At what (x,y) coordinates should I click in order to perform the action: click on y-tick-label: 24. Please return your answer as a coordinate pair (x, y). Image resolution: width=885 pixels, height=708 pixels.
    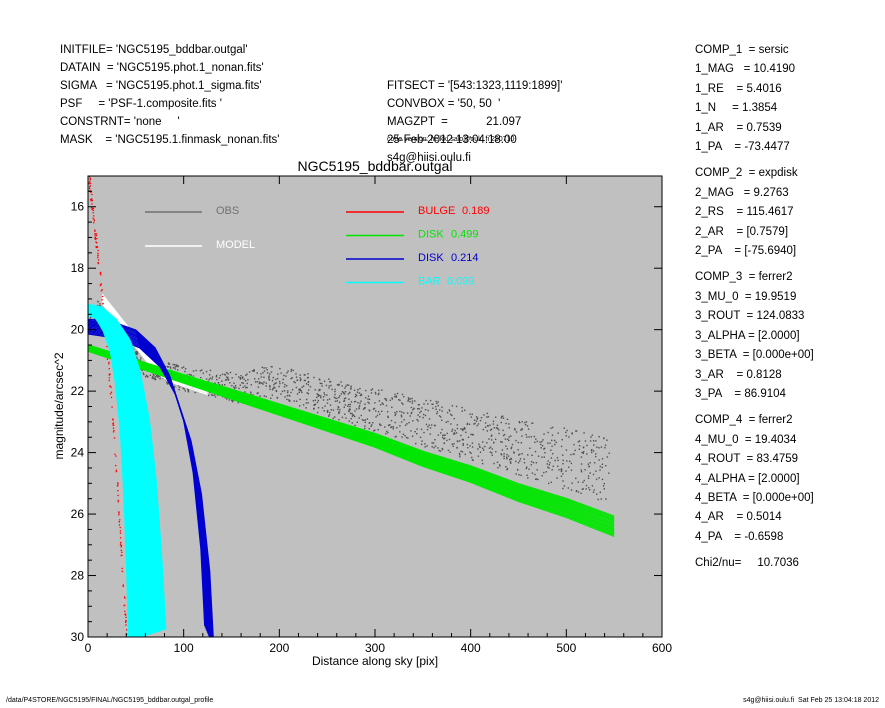
    Looking at the image, I should click on (78, 453).